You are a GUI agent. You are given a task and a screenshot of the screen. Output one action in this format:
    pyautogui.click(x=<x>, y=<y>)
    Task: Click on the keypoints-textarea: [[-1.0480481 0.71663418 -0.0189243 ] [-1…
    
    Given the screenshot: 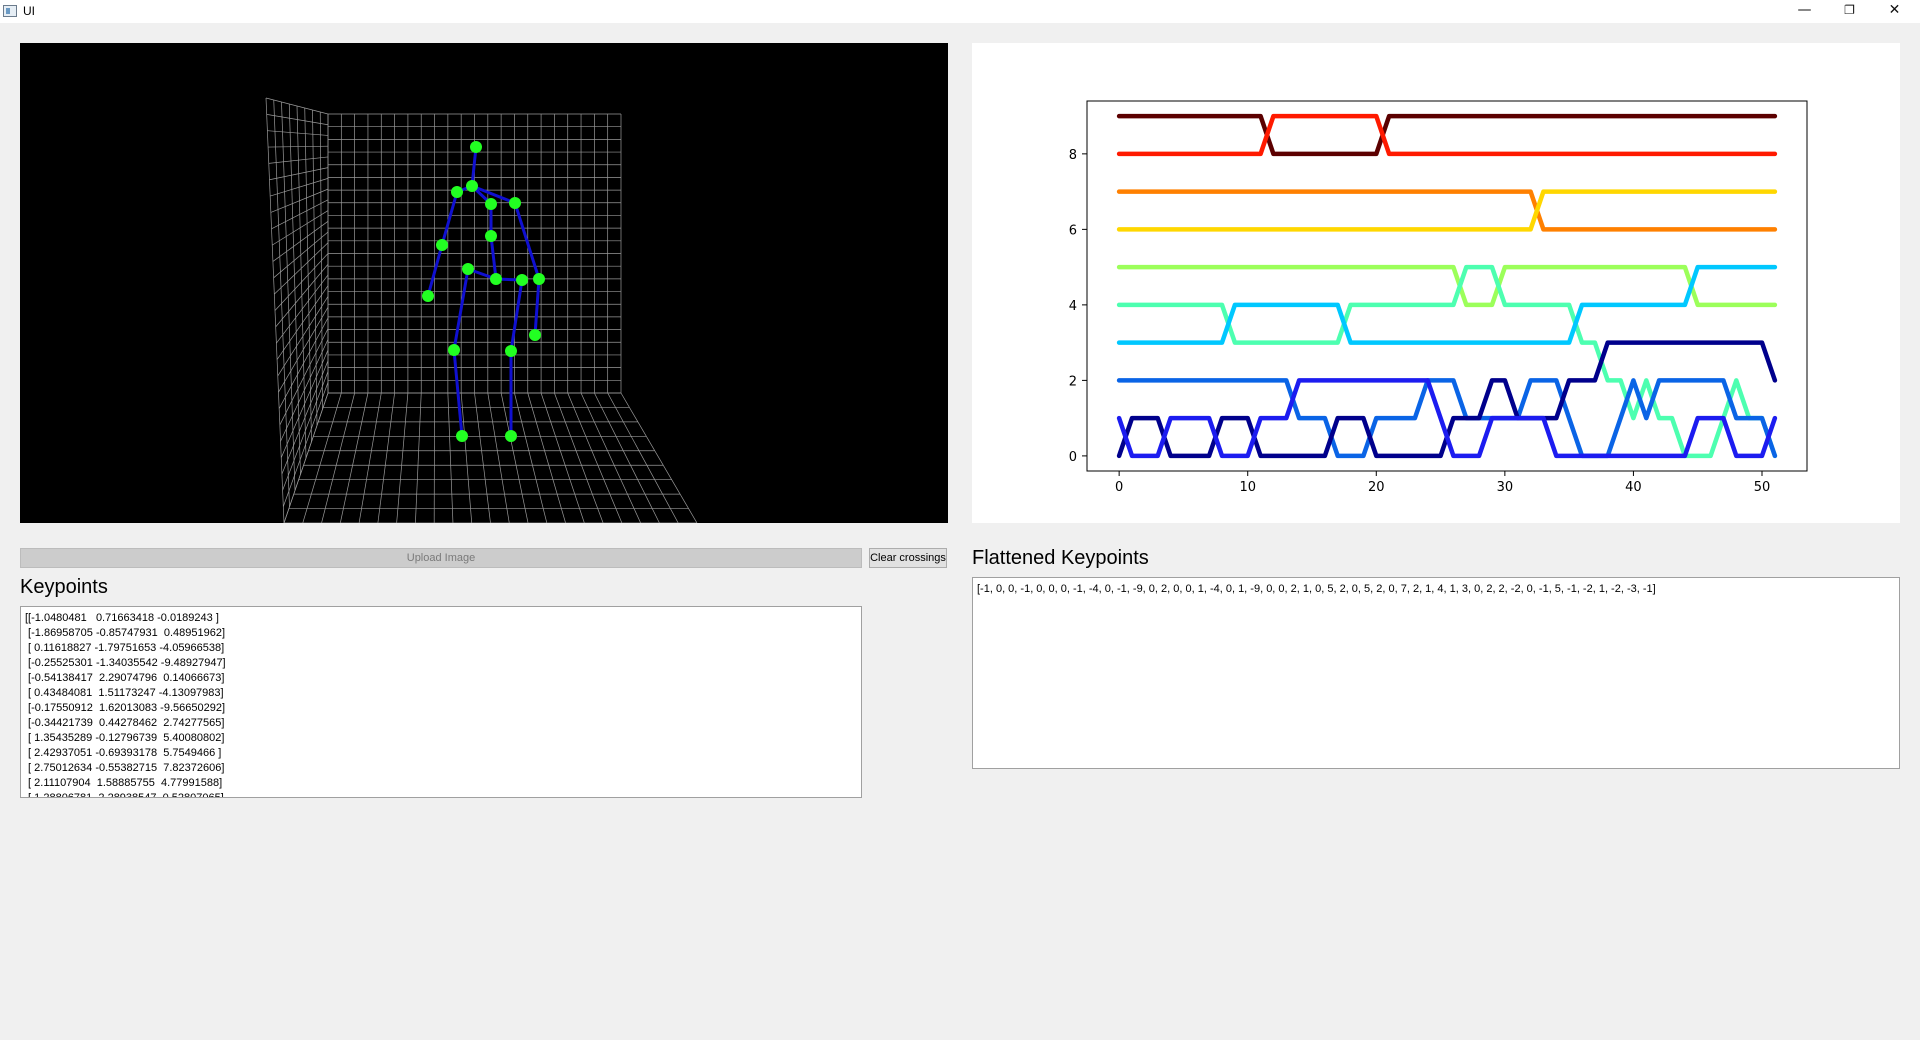 What is the action you would take?
    pyautogui.click(x=441, y=702)
    